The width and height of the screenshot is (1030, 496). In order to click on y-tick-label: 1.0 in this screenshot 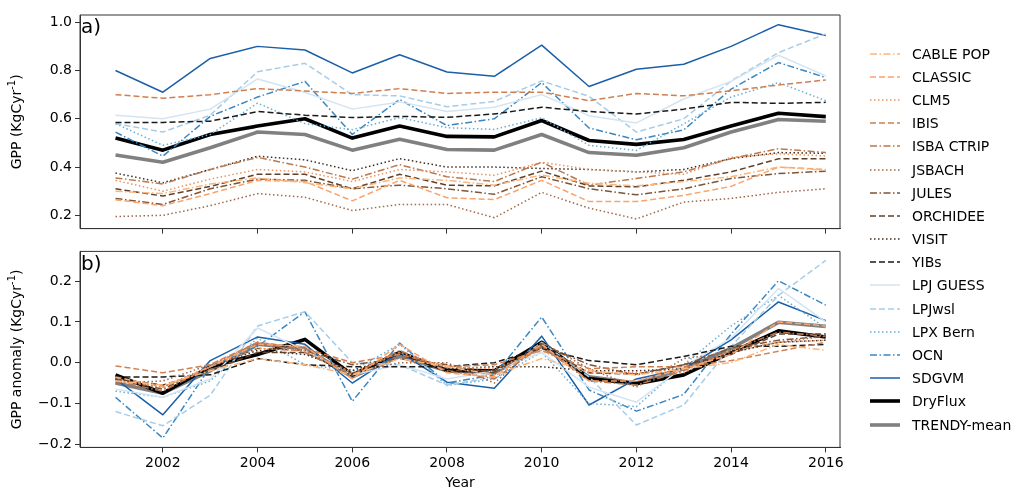, I will do `click(60, 20)`.